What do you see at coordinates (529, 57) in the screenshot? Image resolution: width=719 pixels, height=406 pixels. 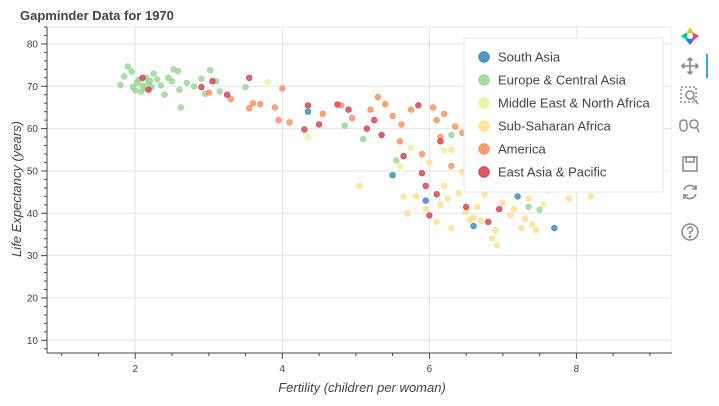 I see `legend-label: South Asia` at bounding box center [529, 57].